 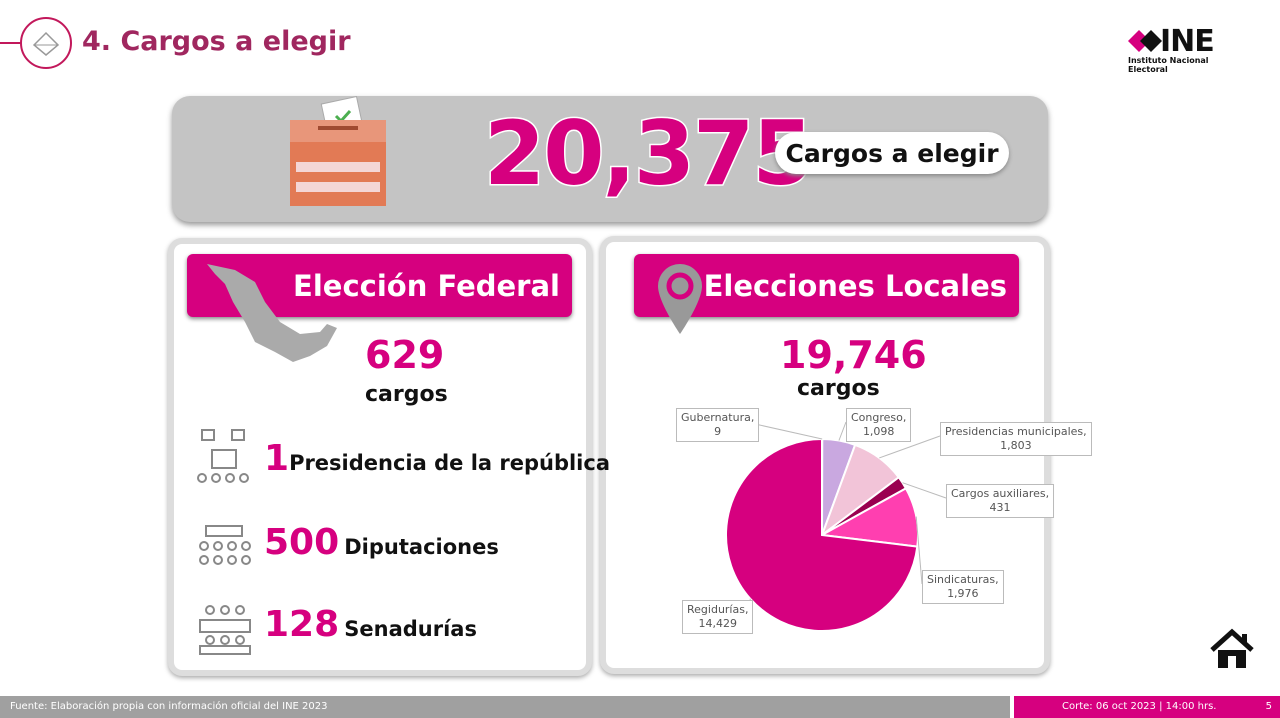 I want to click on ine-logo: INE Instituto Nacional Electoral, so click(x=1188, y=49).